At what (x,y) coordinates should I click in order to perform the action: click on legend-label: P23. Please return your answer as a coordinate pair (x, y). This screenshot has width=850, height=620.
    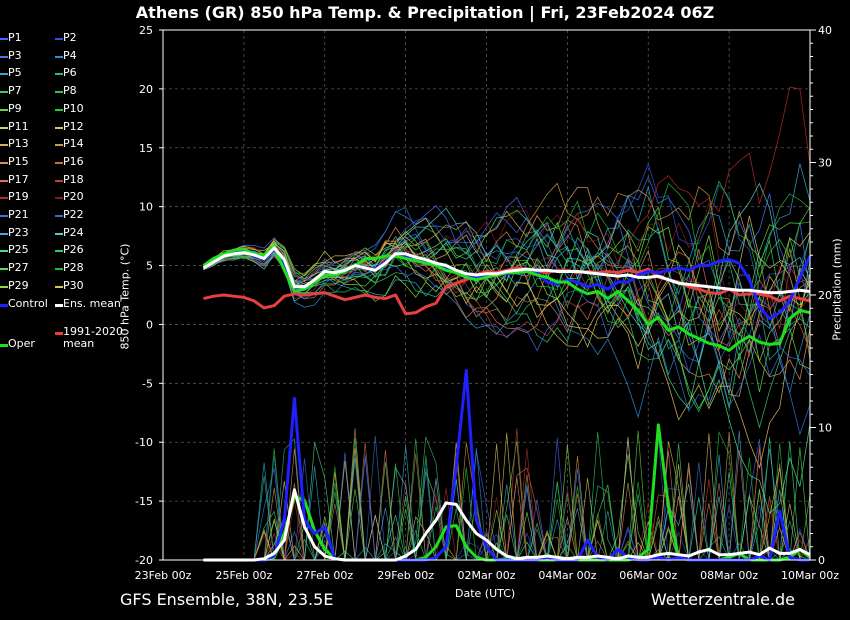
    Looking at the image, I should click on (18, 232).